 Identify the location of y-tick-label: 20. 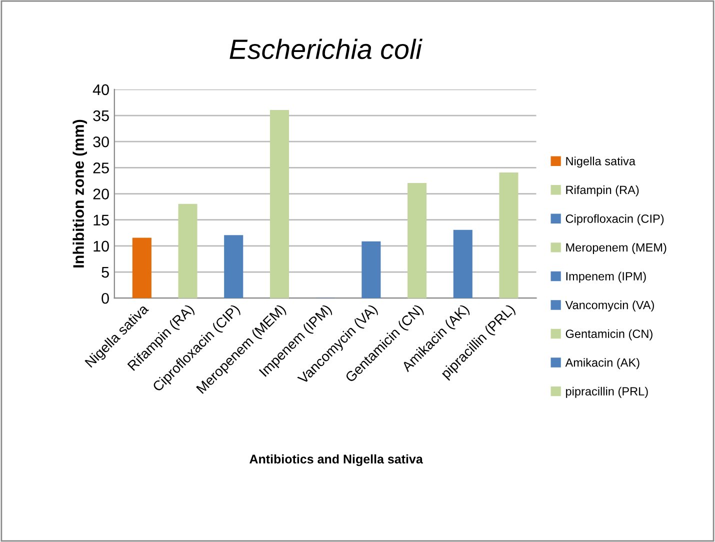
(101, 194).